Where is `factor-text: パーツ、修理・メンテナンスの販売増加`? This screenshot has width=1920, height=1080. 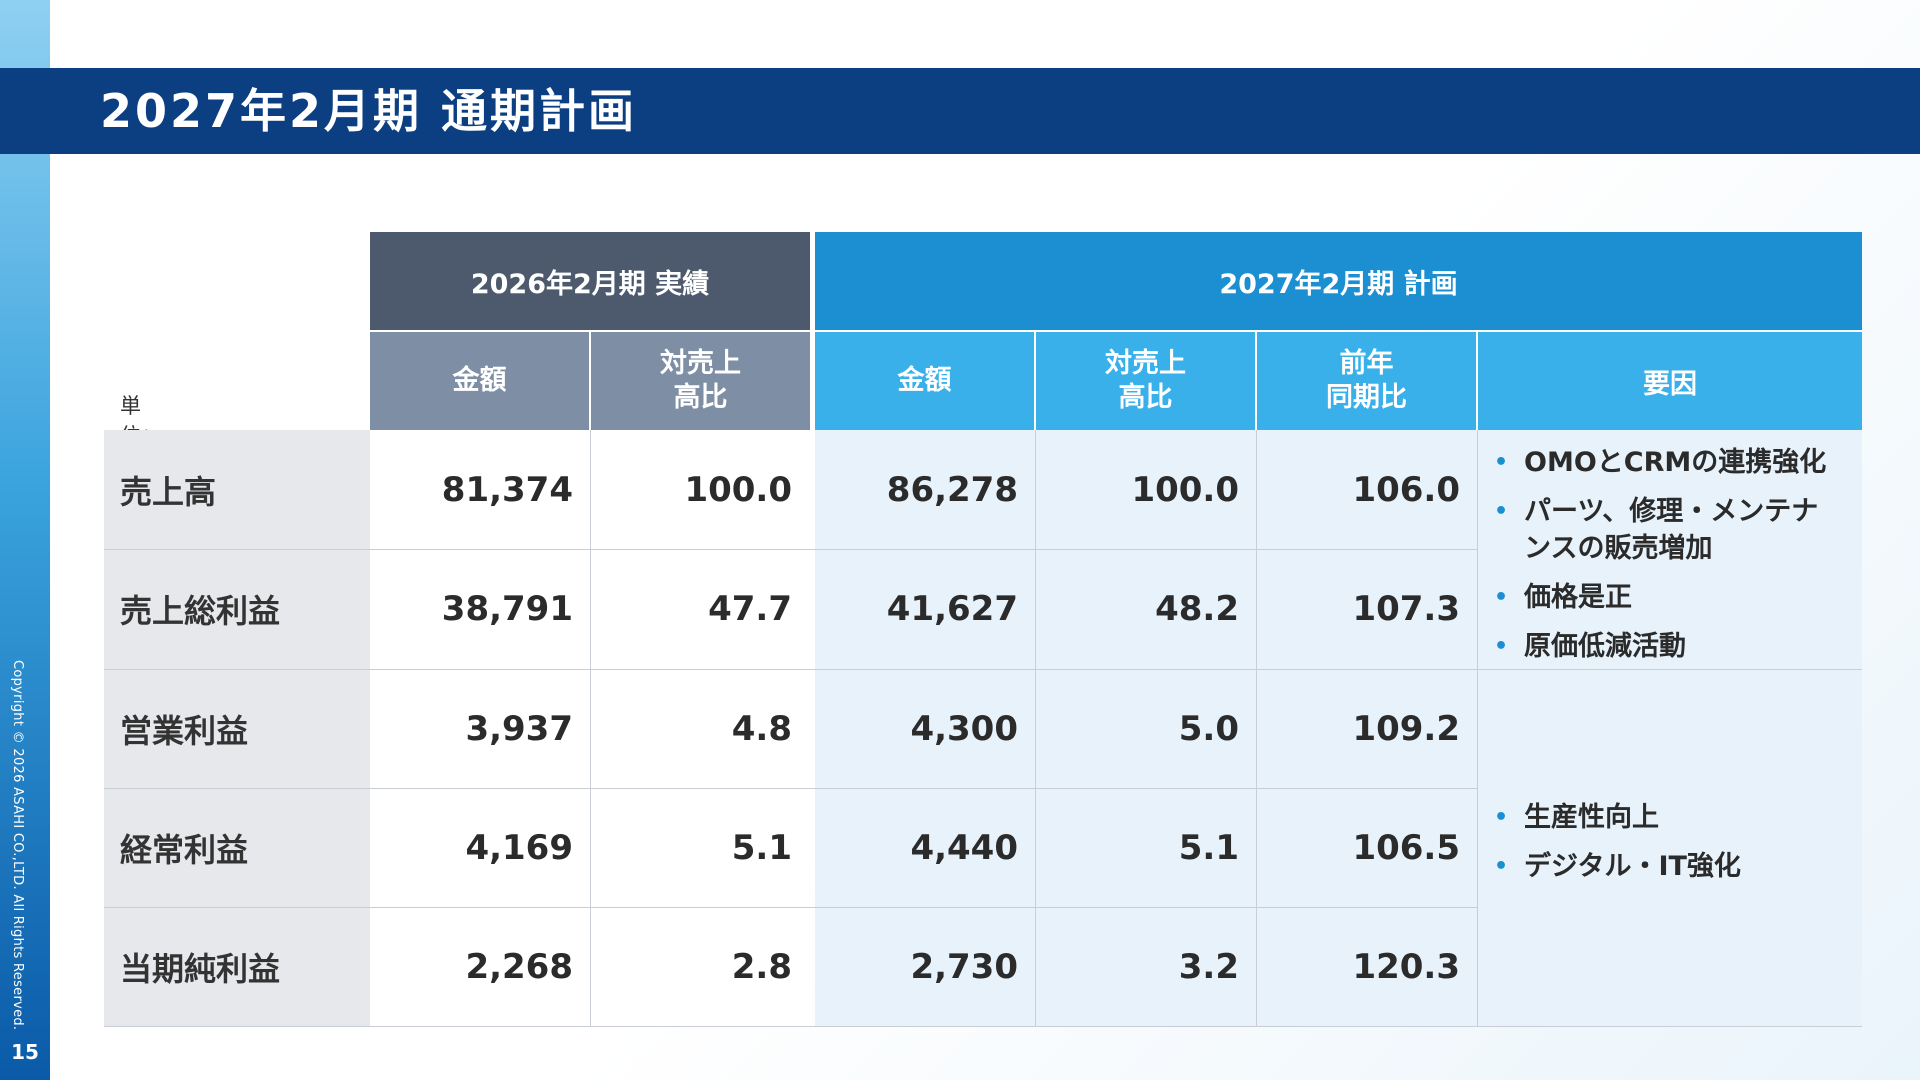
factor-text: パーツ、修理・メンテナンスの販売増加 is located at coordinates (1671, 530).